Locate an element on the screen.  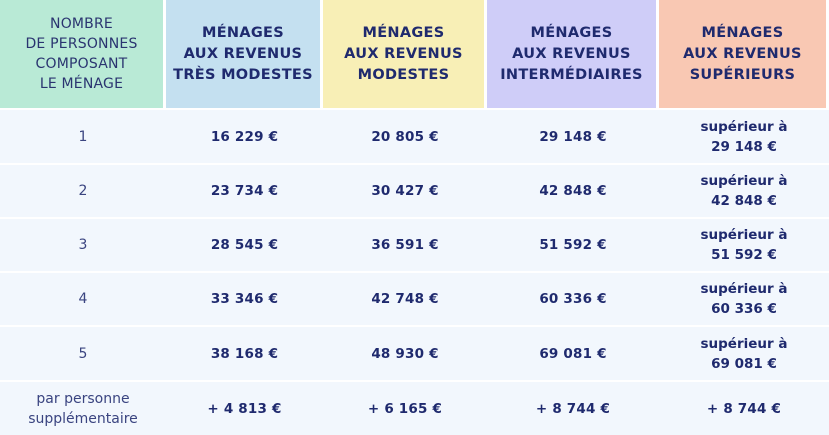
row-5-superieurs-label: supérieur à 69 081 € is located at coordinates (744, 353).